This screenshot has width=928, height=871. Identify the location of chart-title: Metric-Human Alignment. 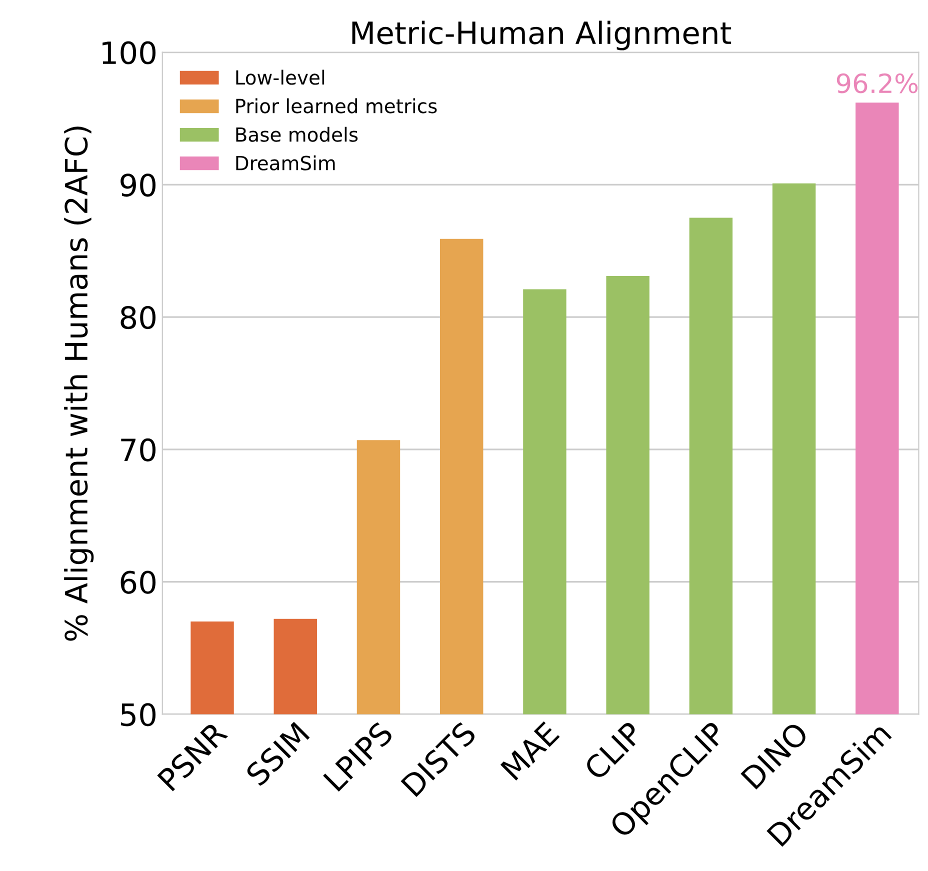
(542, 35).